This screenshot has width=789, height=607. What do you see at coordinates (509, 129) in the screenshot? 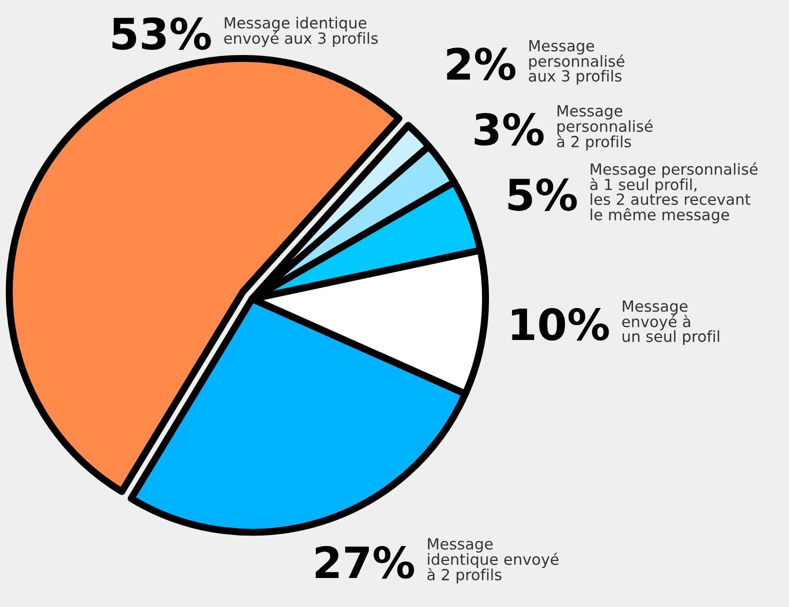
I see `data-label: 3%` at bounding box center [509, 129].